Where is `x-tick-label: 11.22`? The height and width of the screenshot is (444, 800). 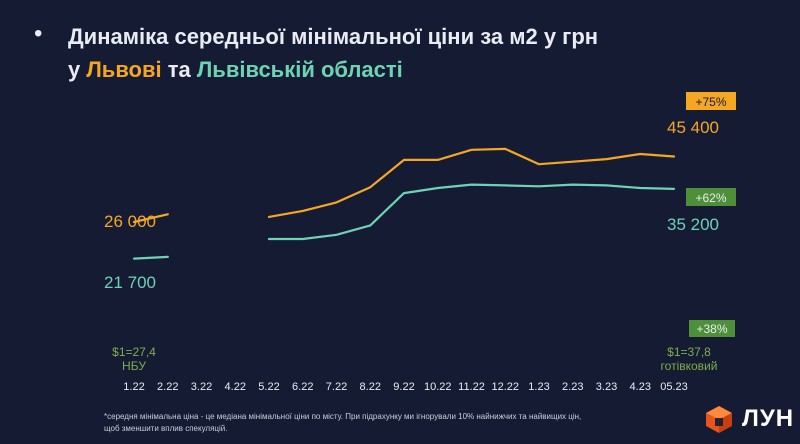 x-tick-label: 11.22 is located at coordinates (471, 387).